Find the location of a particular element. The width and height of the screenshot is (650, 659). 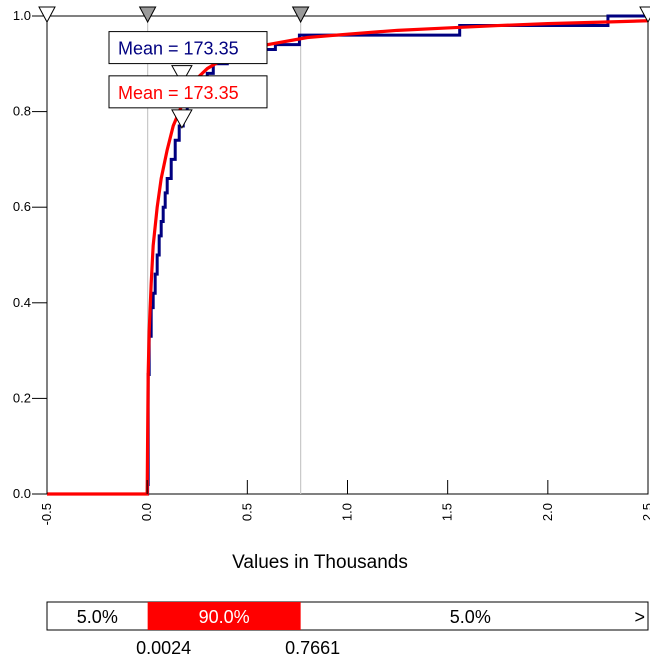

mean-annotation-0: Mean = 173.35 is located at coordinates (188, 58).